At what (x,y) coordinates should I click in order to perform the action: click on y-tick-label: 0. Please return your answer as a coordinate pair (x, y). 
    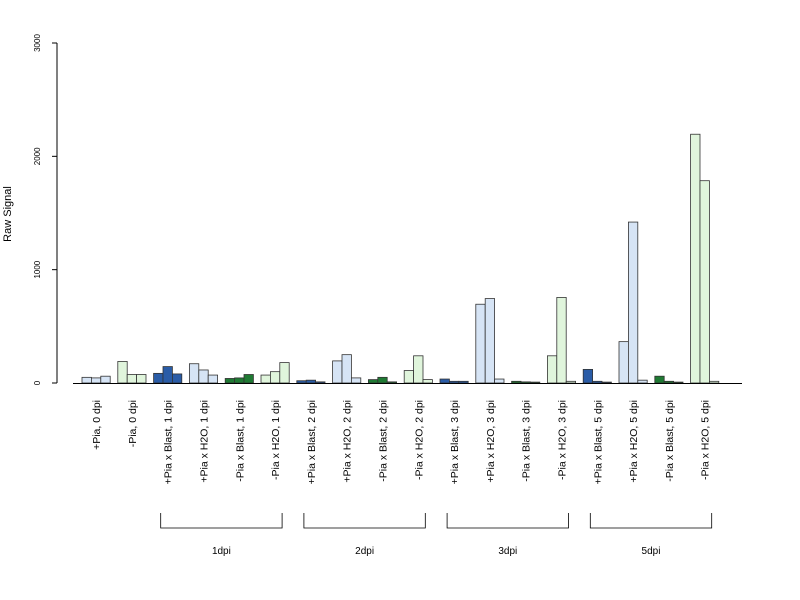
    Looking at the image, I should click on (37, 382).